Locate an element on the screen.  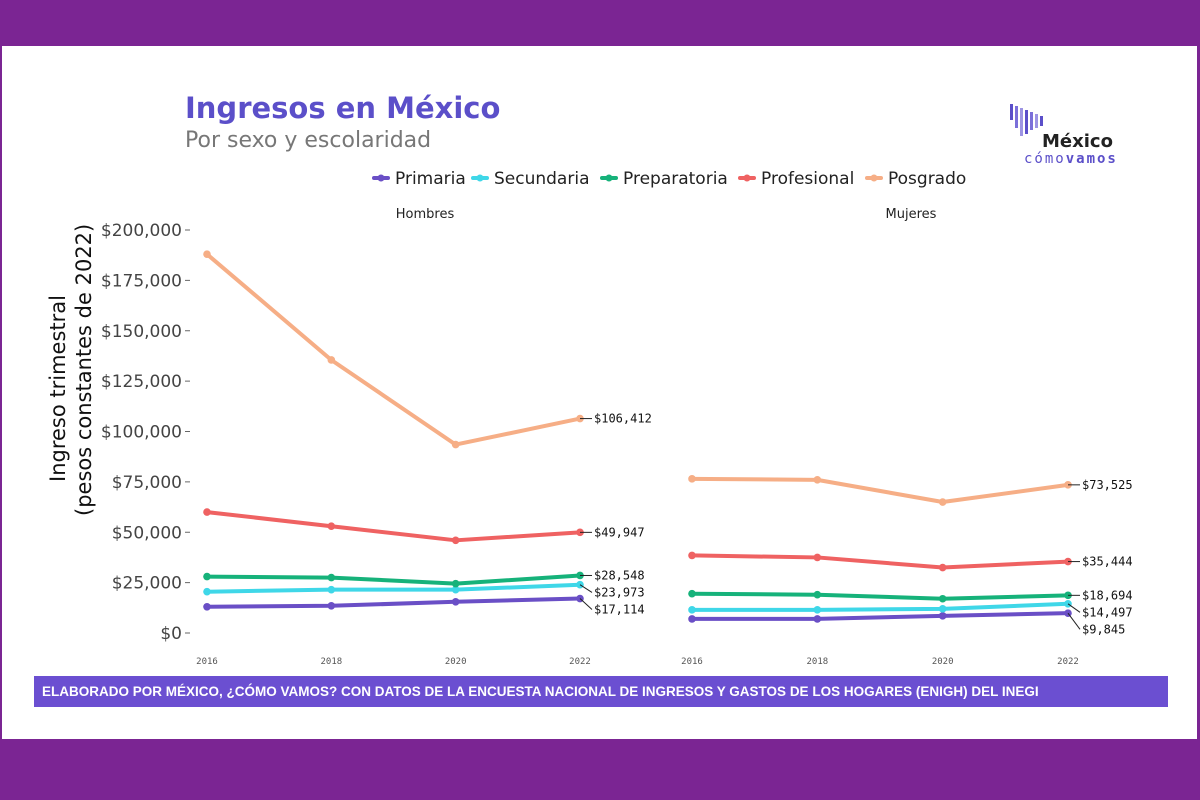
end-value-label: $35,444 is located at coordinates (1107, 562).